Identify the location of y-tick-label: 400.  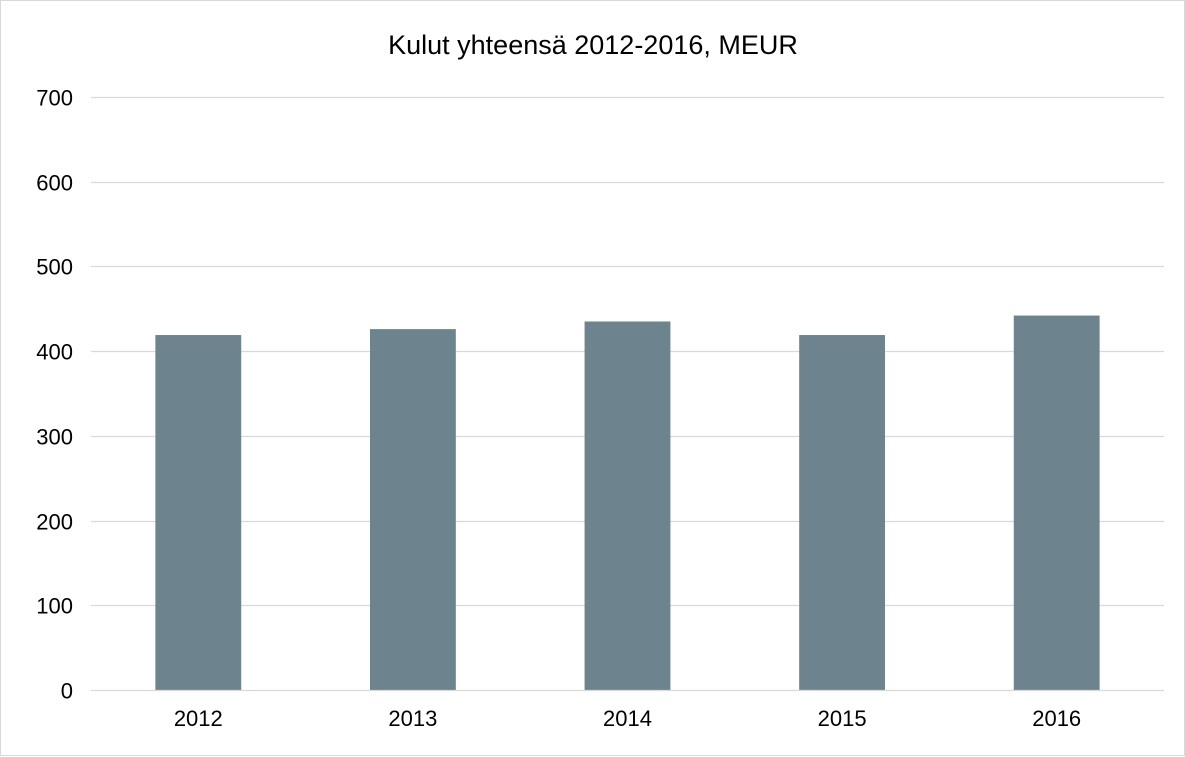
(54, 352).